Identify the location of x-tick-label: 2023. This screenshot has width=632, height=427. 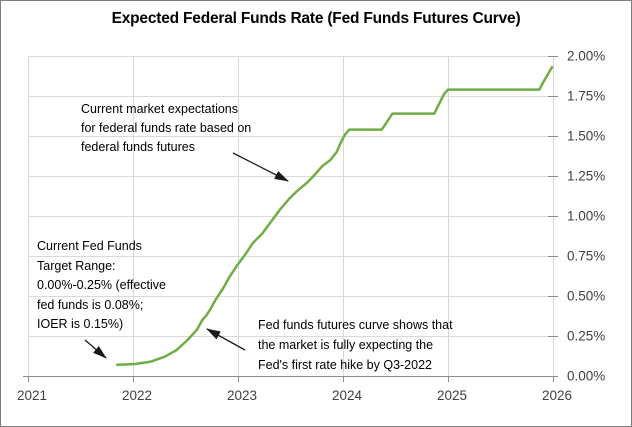
(242, 395).